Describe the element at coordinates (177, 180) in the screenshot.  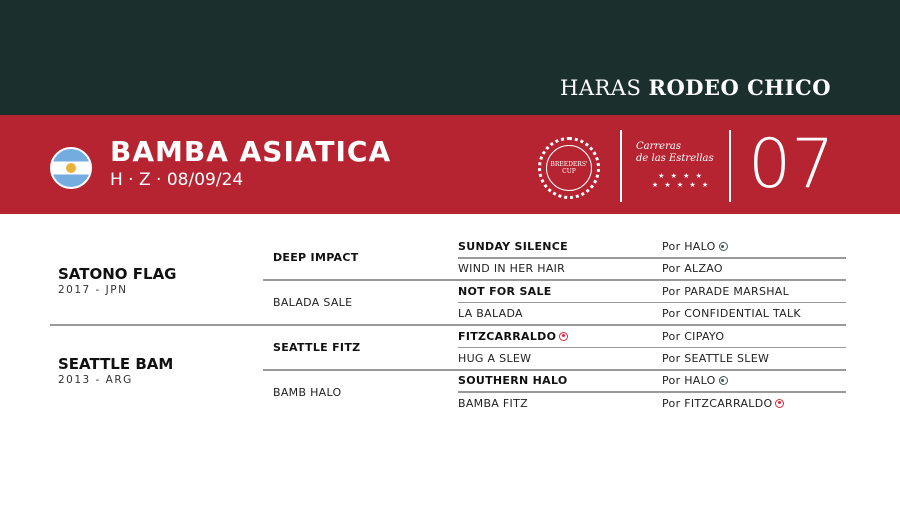
I see `horse-details: H · Z · 08/09/24` at that location.